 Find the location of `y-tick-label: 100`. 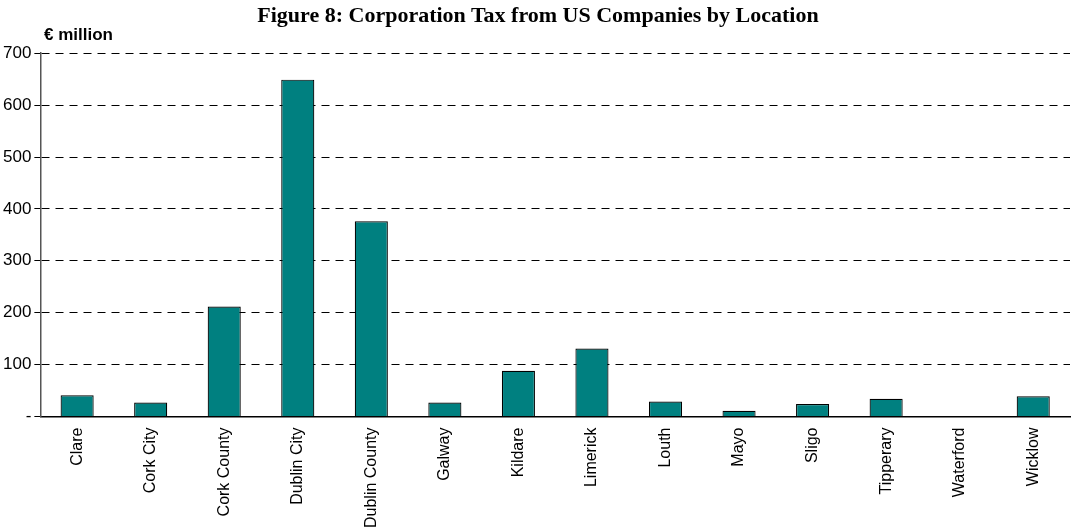

y-tick-label: 100 is located at coordinates (17, 364).